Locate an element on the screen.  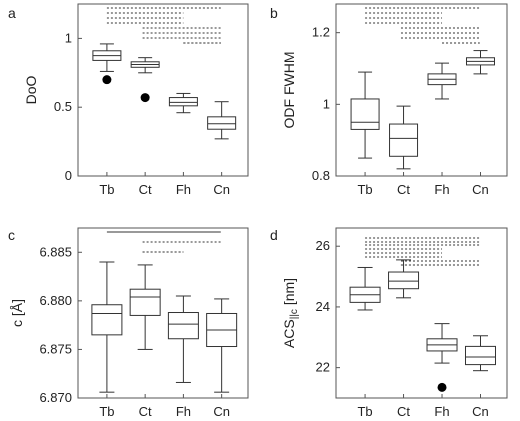
y-tick-label: 22 is located at coordinates (323, 367).